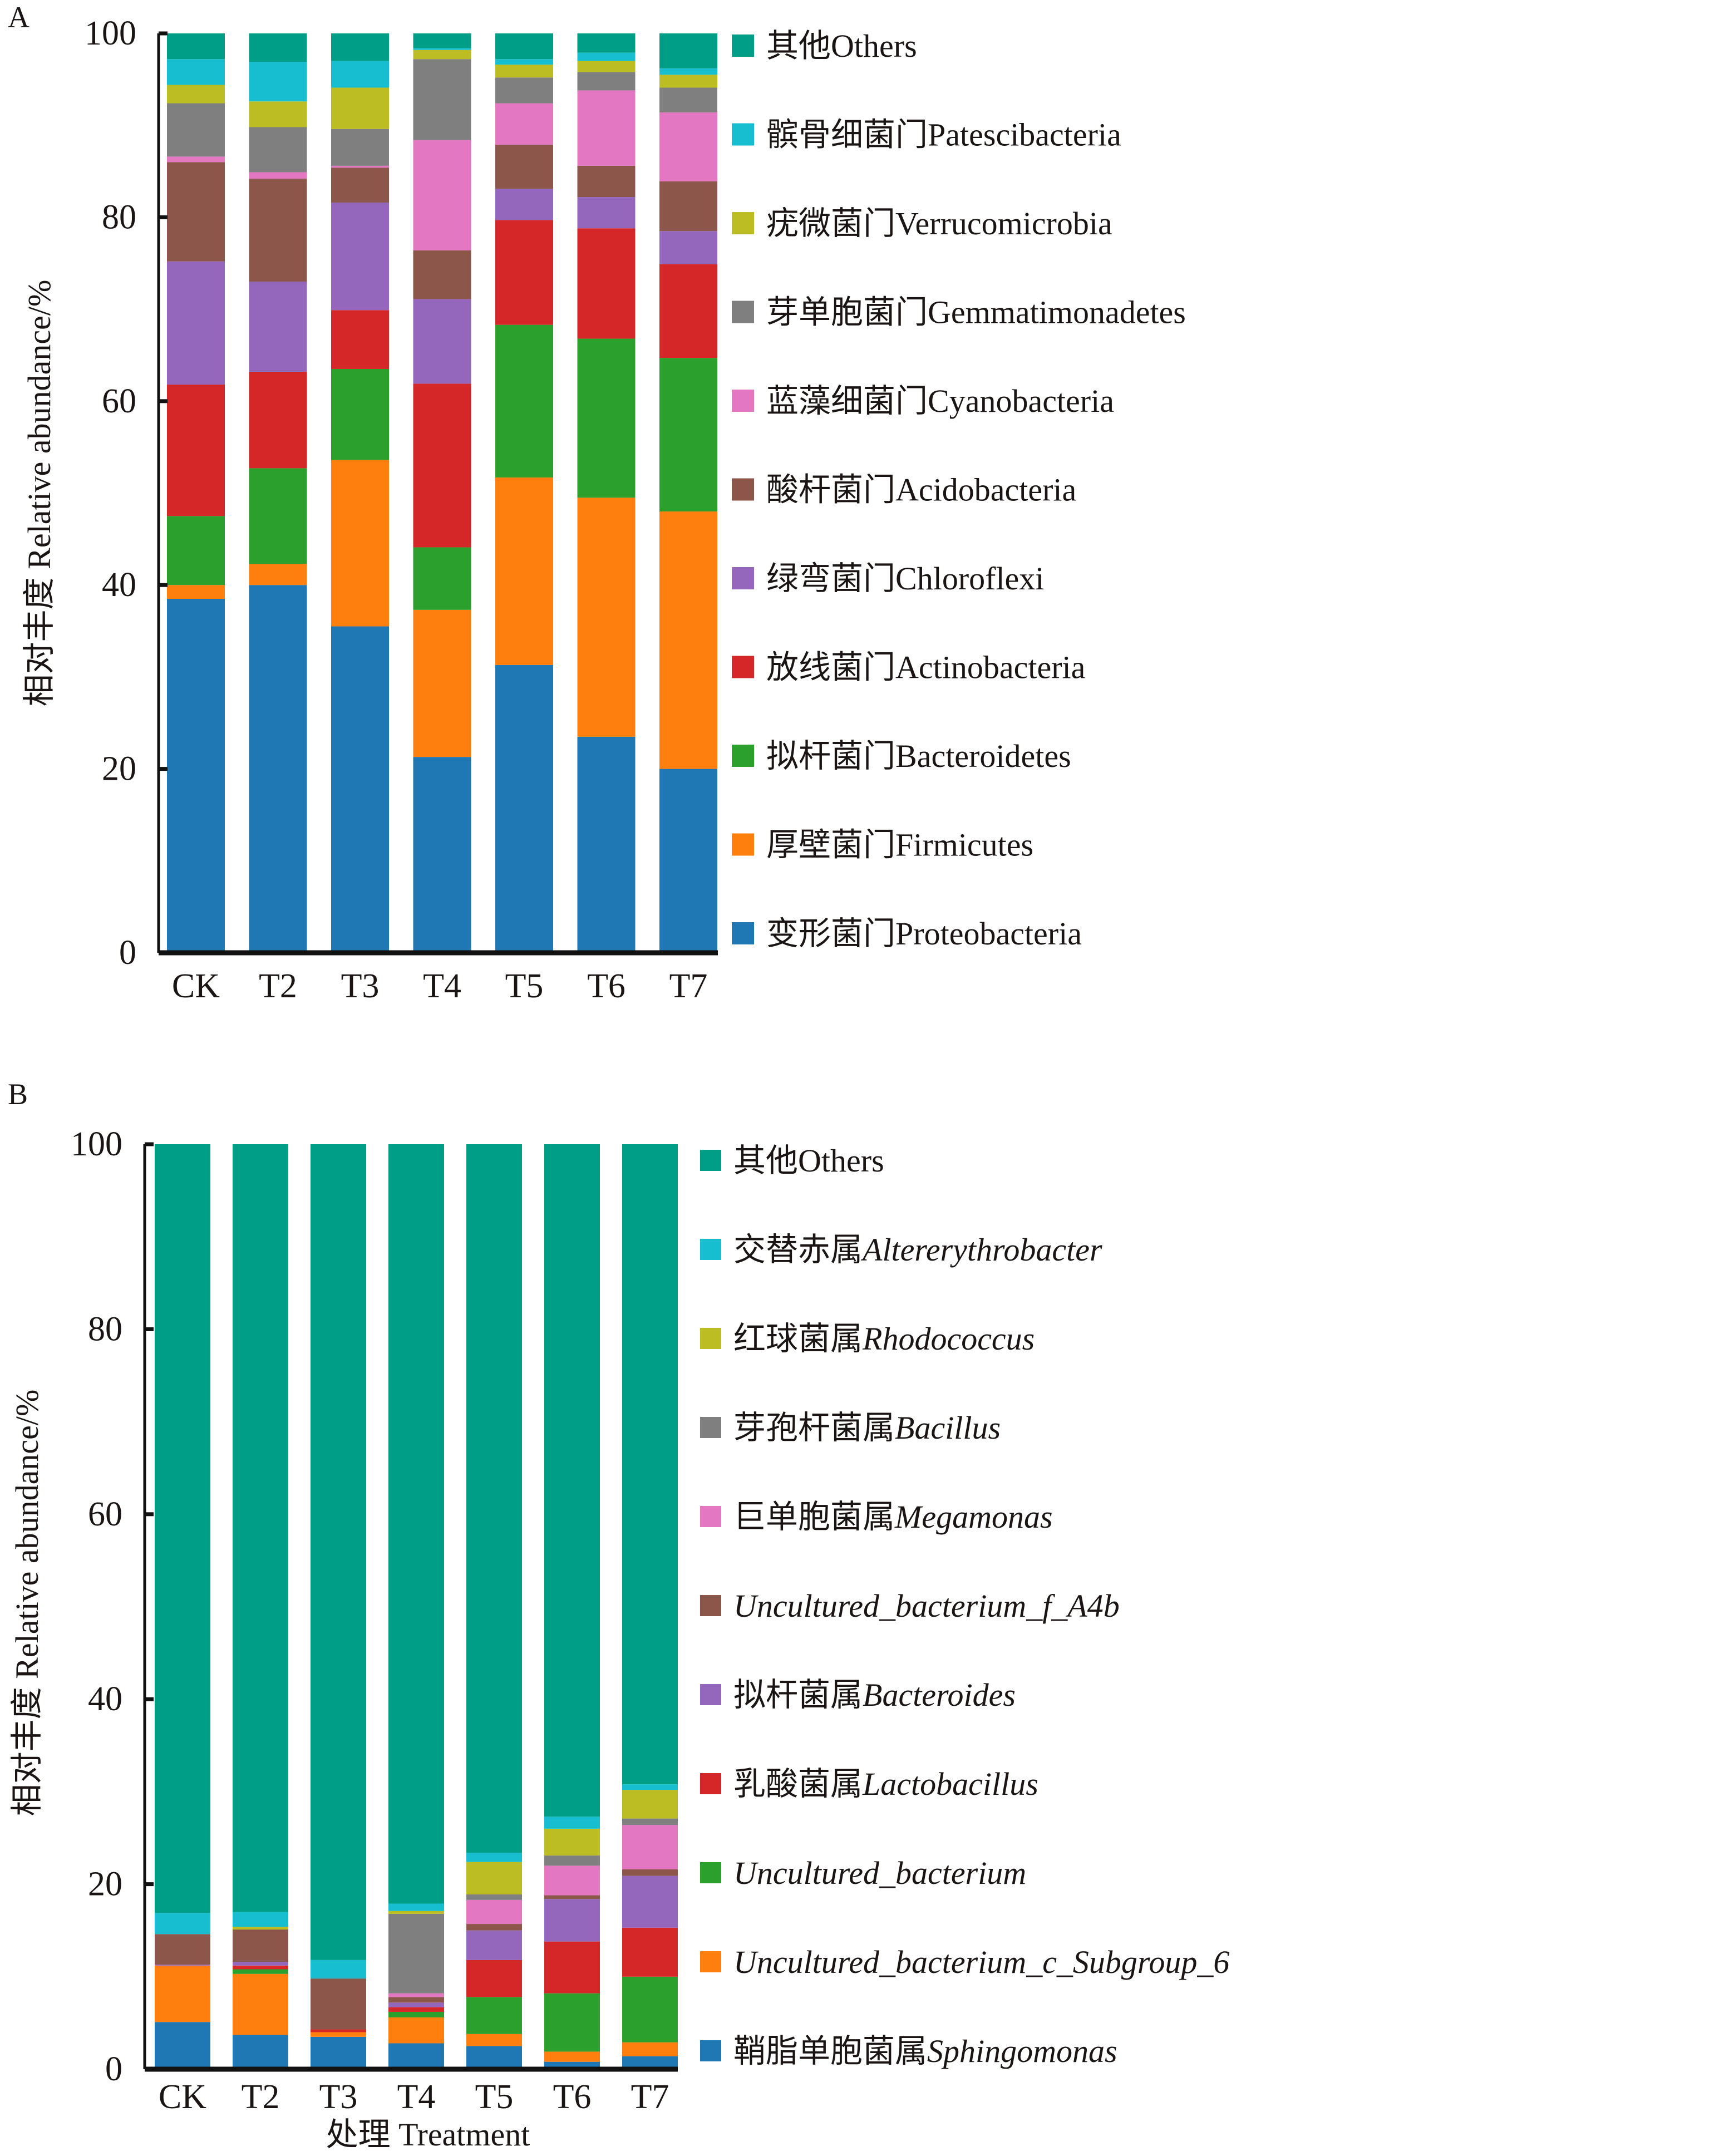 The width and height of the screenshot is (1714, 2156). What do you see at coordinates (338, 2097) in the screenshot?
I see `x-tick-label: T3` at bounding box center [338, 2097].